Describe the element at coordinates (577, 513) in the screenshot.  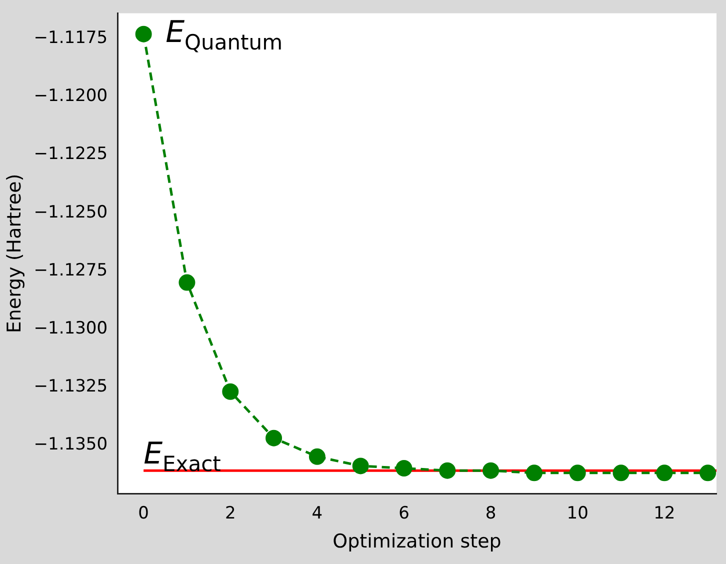
I see `x-tick-label: 10` at that location.